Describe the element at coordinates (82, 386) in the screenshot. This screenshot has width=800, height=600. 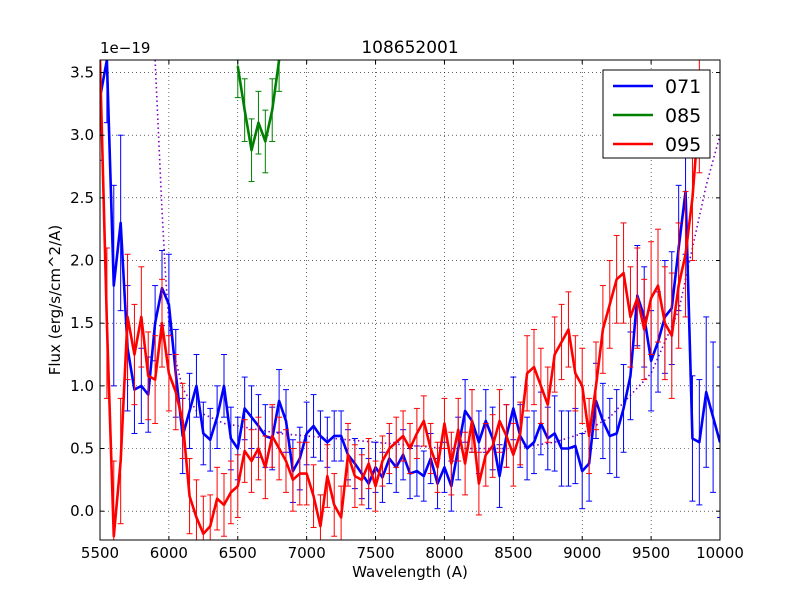
I see `y-tick-label: 1.0` at that location.